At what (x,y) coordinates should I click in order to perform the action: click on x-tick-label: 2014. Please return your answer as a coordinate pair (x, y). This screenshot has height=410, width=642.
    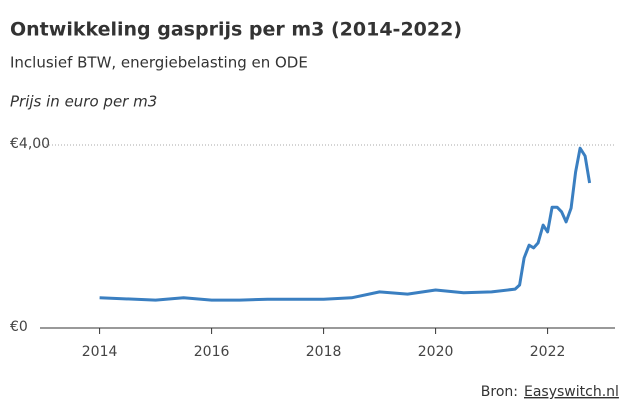
    Looking at the image, I should click on (100, 352).